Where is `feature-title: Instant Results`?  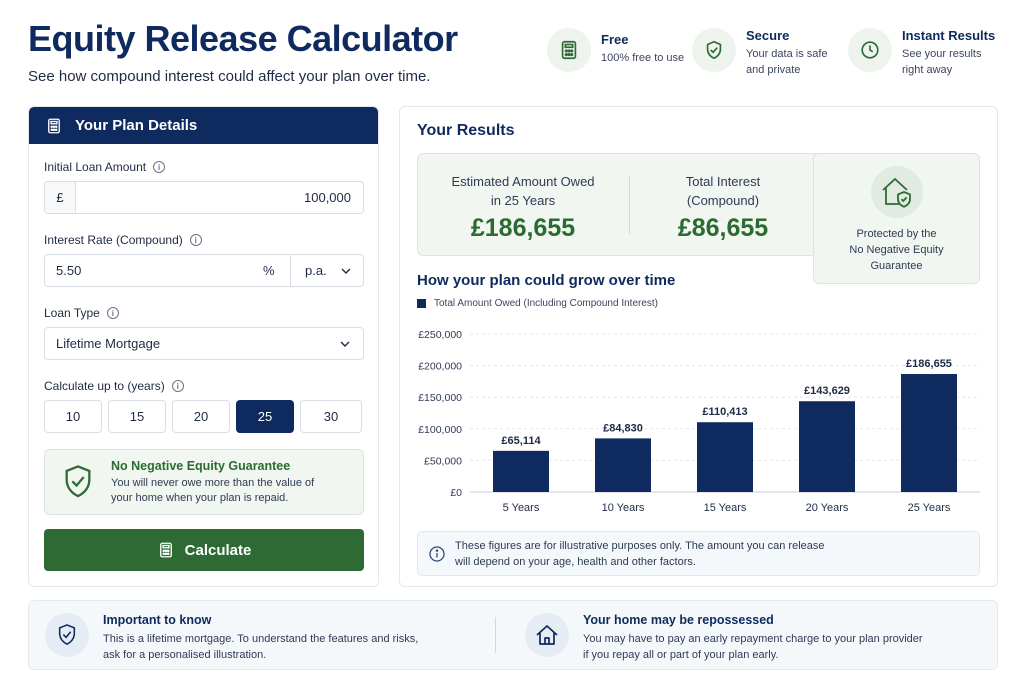 feature-title: Instant Results is located at coordinates (949, 35).